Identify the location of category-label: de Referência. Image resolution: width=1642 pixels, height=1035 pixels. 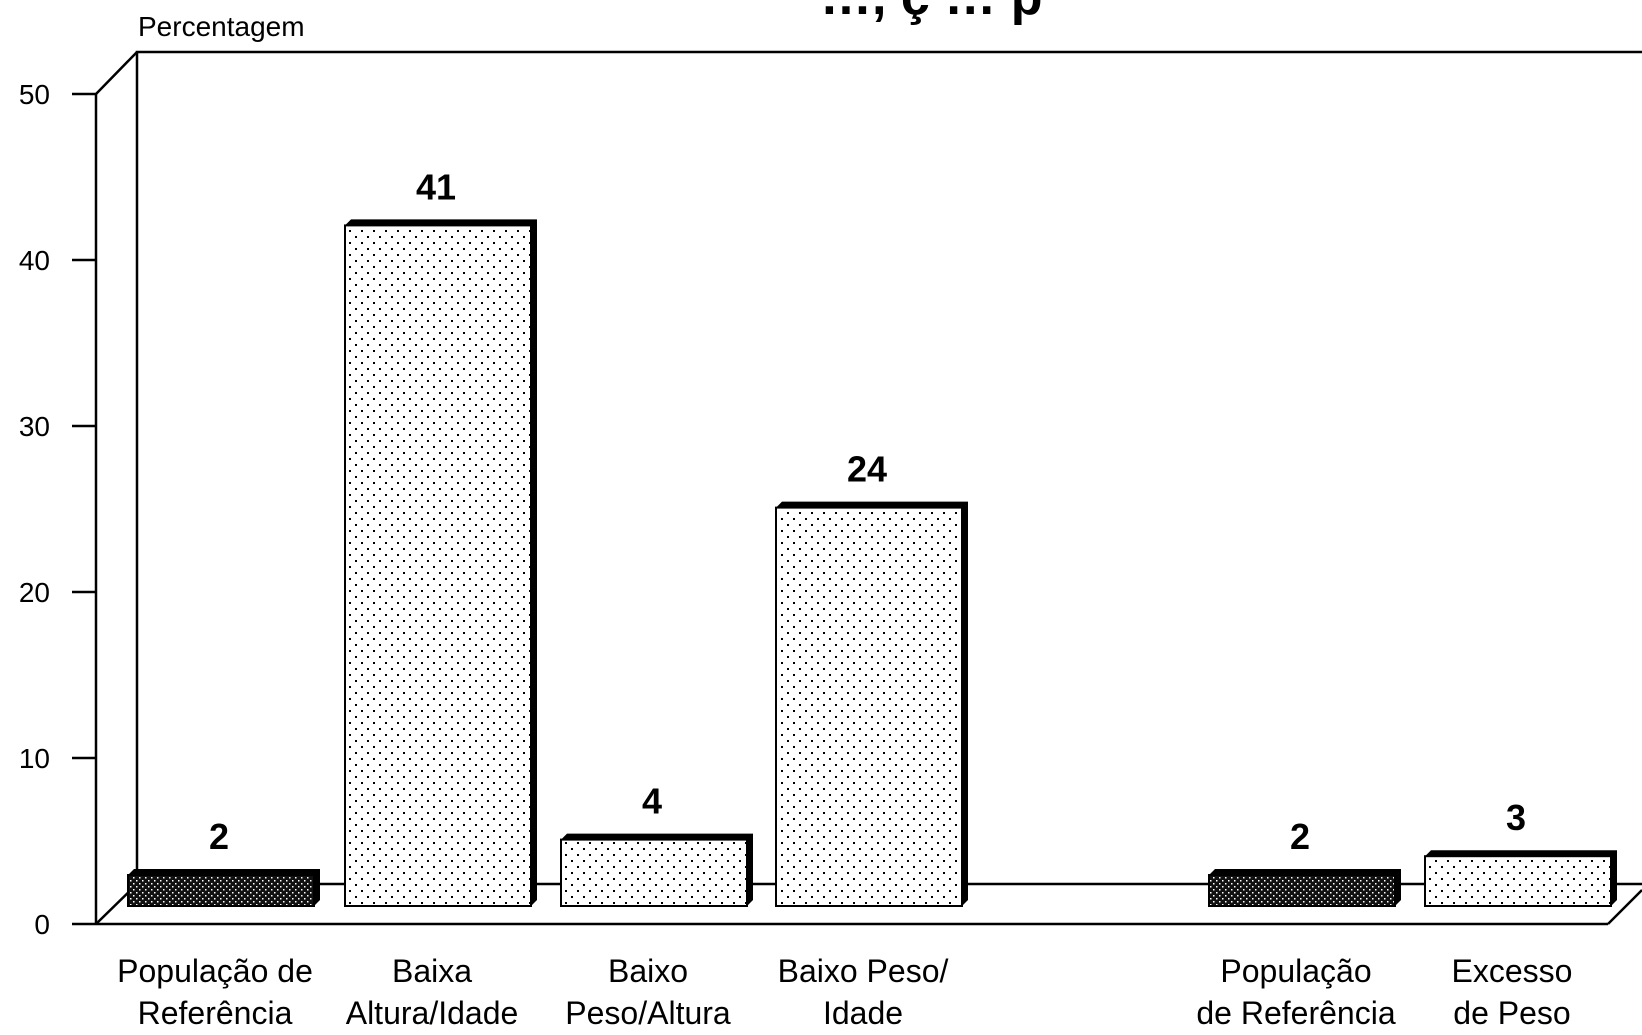
(1295, 1012).